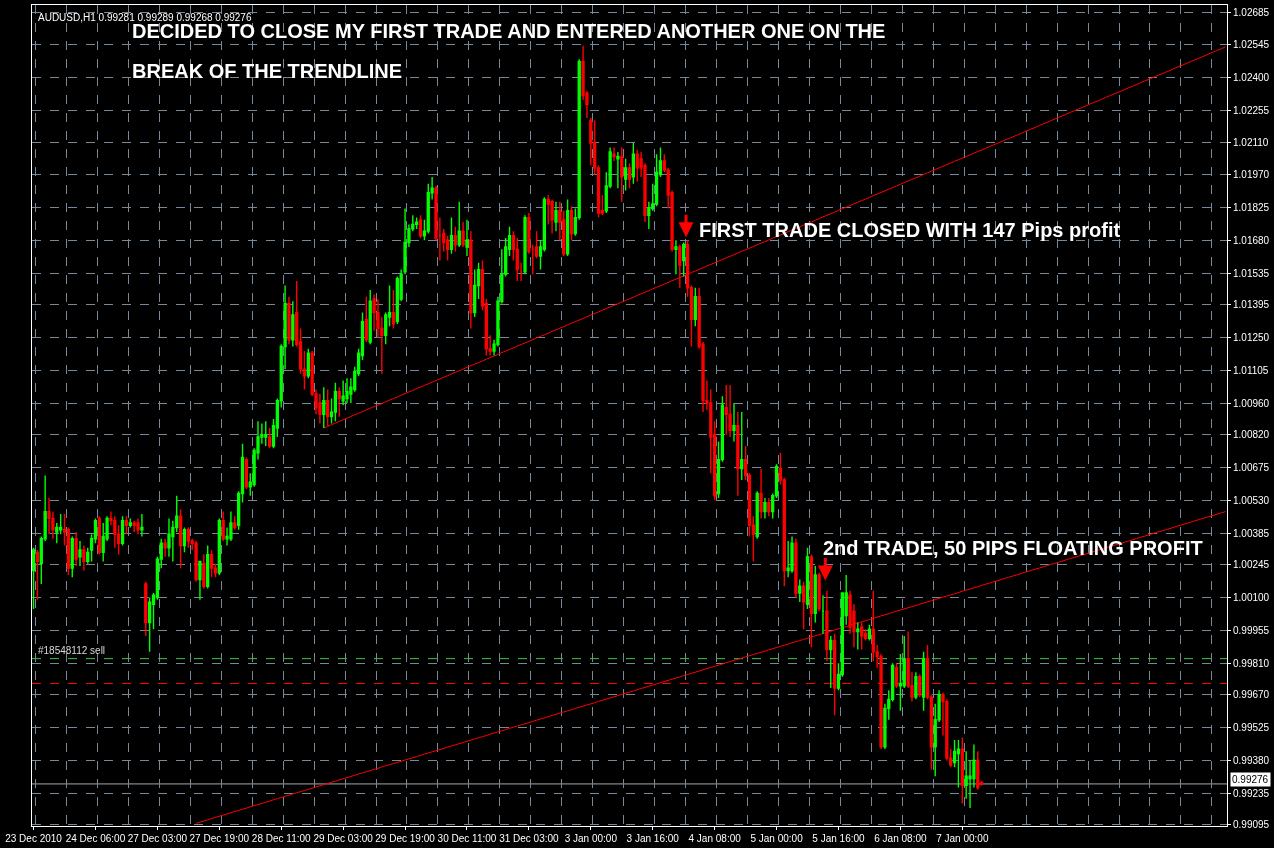  I want to click on ref-line-label: 0.99276, so click(1250, 779).